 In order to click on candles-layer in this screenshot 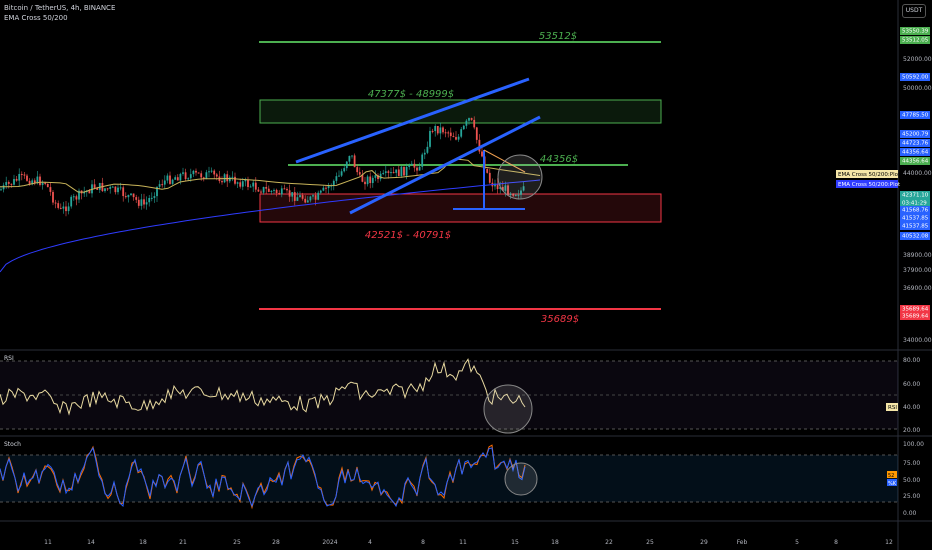, I will do `click(262, 166)`.